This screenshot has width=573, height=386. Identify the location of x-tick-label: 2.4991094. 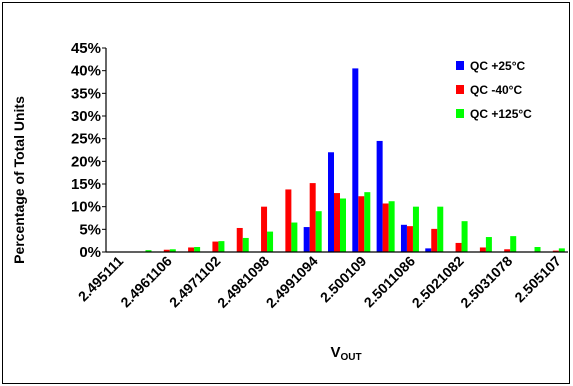
(292, 282).